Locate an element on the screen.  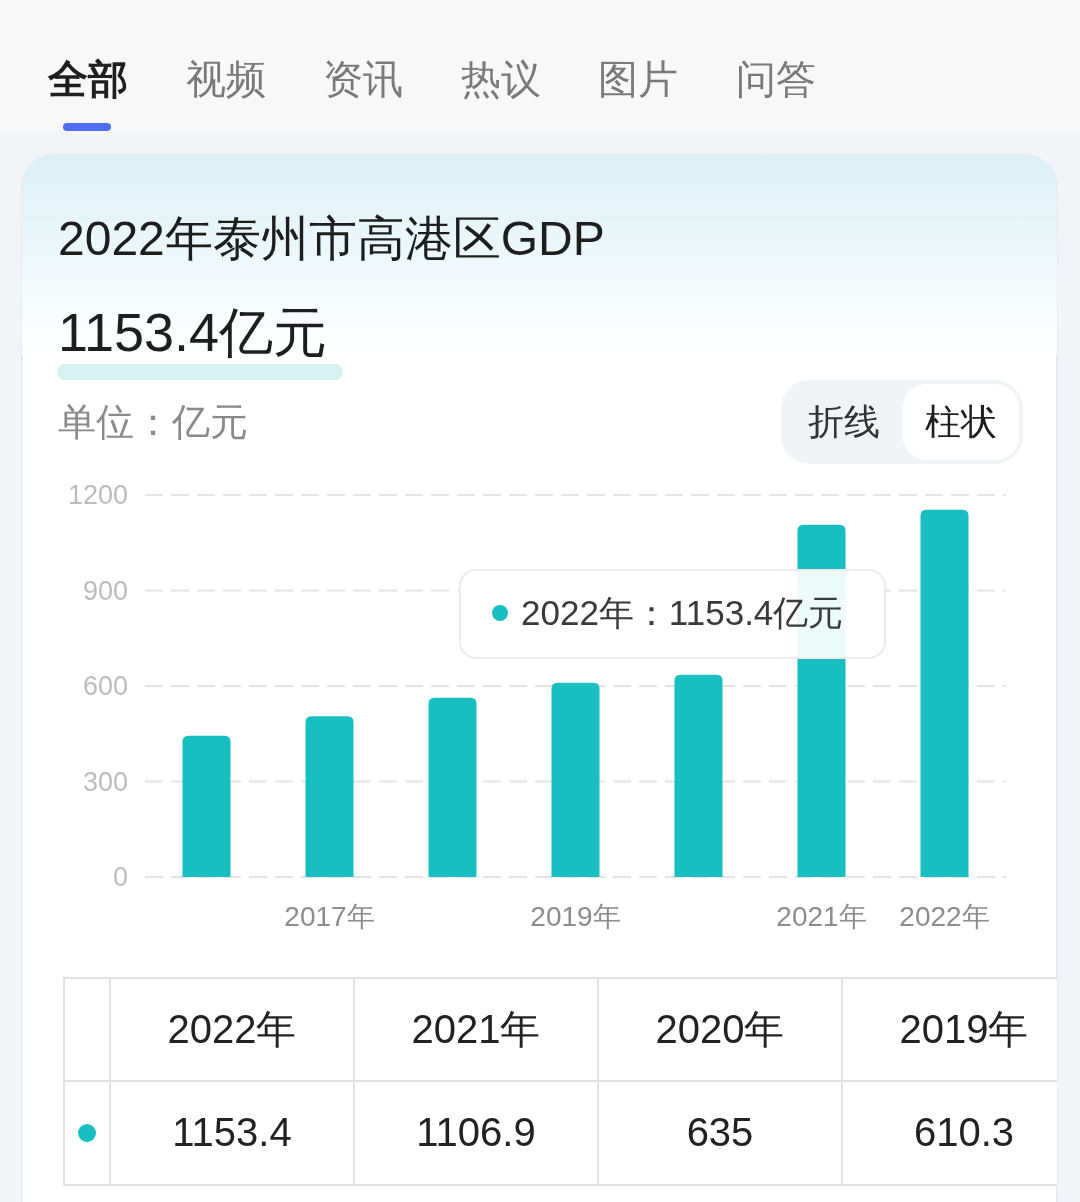
label-bar-view: 柱状 is located at coordinates (961, 421).